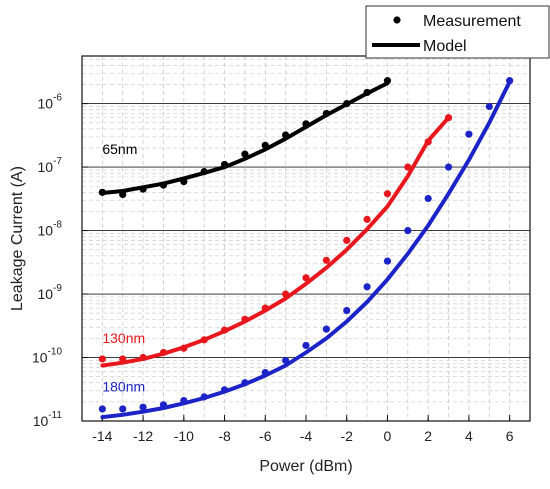  What do you see at coordinates (123, 338) in the screenshot?
I see `series-label-130nm: 130nm` at bounding box center [123, 338].